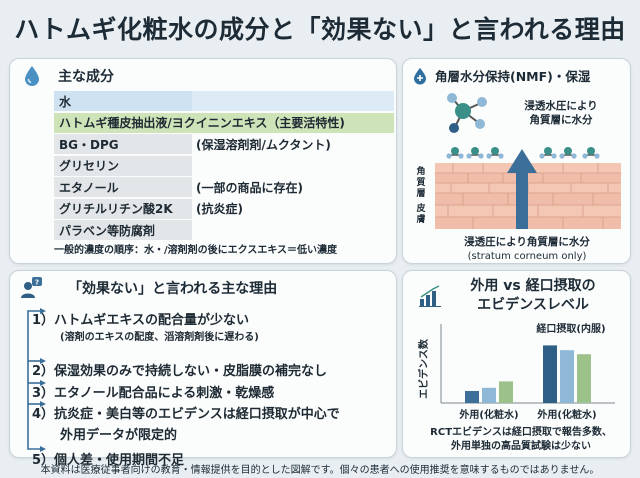 This screenshot has width=640, height=478. I want to click on ingredient-note: (一部の商品に存在), so click(249, 187).